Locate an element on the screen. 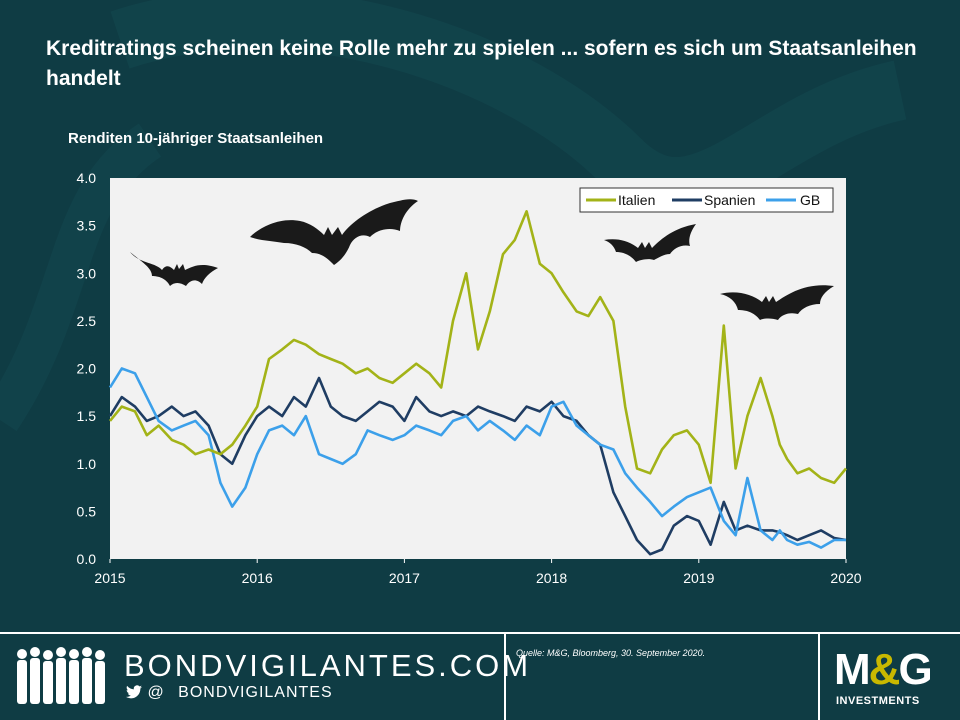 The width and height of the screenshot is (960, 720). crowd-silhouette-icon is located at coordinates (61, 675).